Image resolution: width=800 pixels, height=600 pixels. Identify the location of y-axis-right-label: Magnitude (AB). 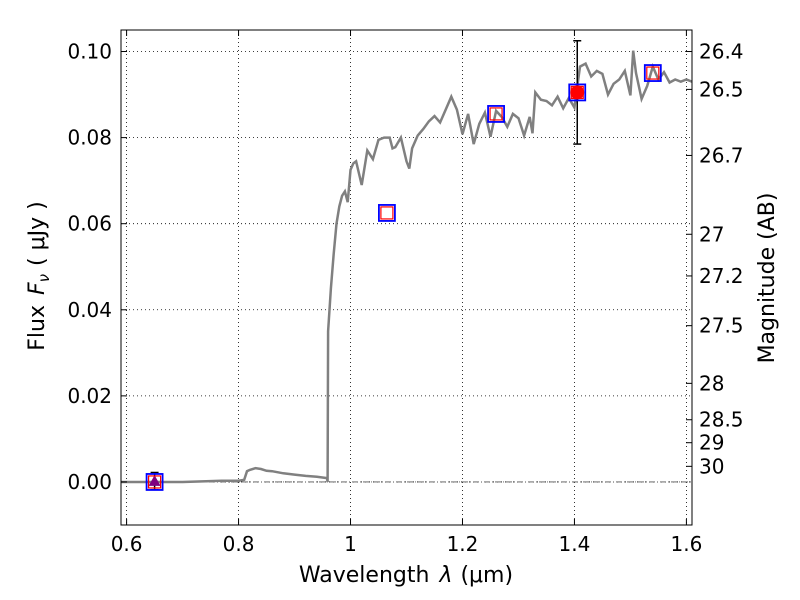
(767, 278).